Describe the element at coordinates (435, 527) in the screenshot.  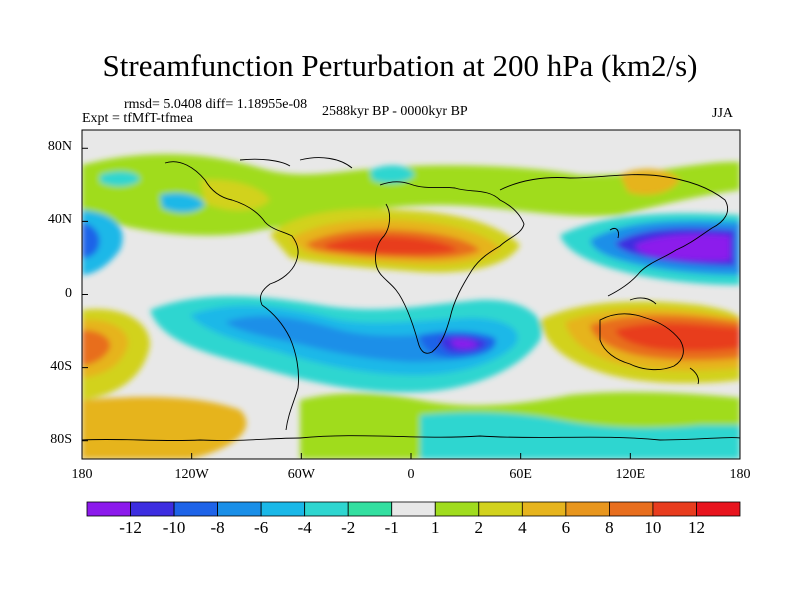
I see `colorbar-label: 1` at that location.